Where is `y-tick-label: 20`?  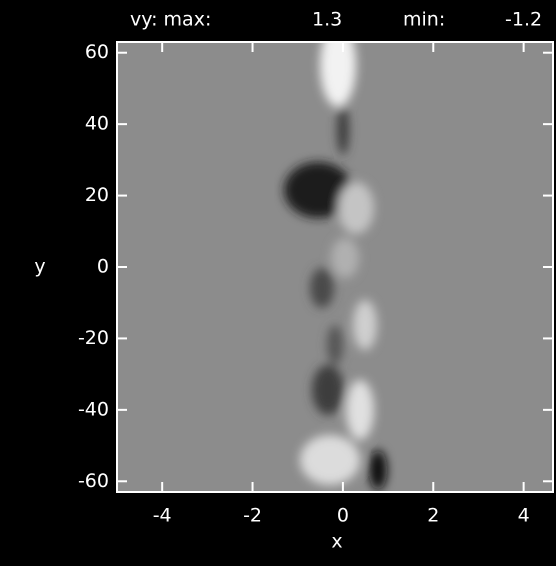
y-tick-label: 20 is located at coordinates (97, 195).